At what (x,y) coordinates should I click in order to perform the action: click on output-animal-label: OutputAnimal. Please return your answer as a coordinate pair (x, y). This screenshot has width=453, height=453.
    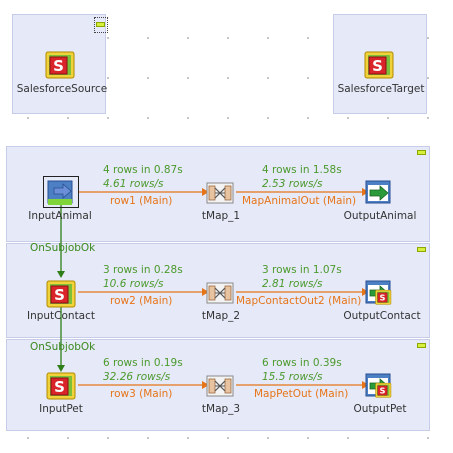
    Looking at the image, I should click on (380, 216).